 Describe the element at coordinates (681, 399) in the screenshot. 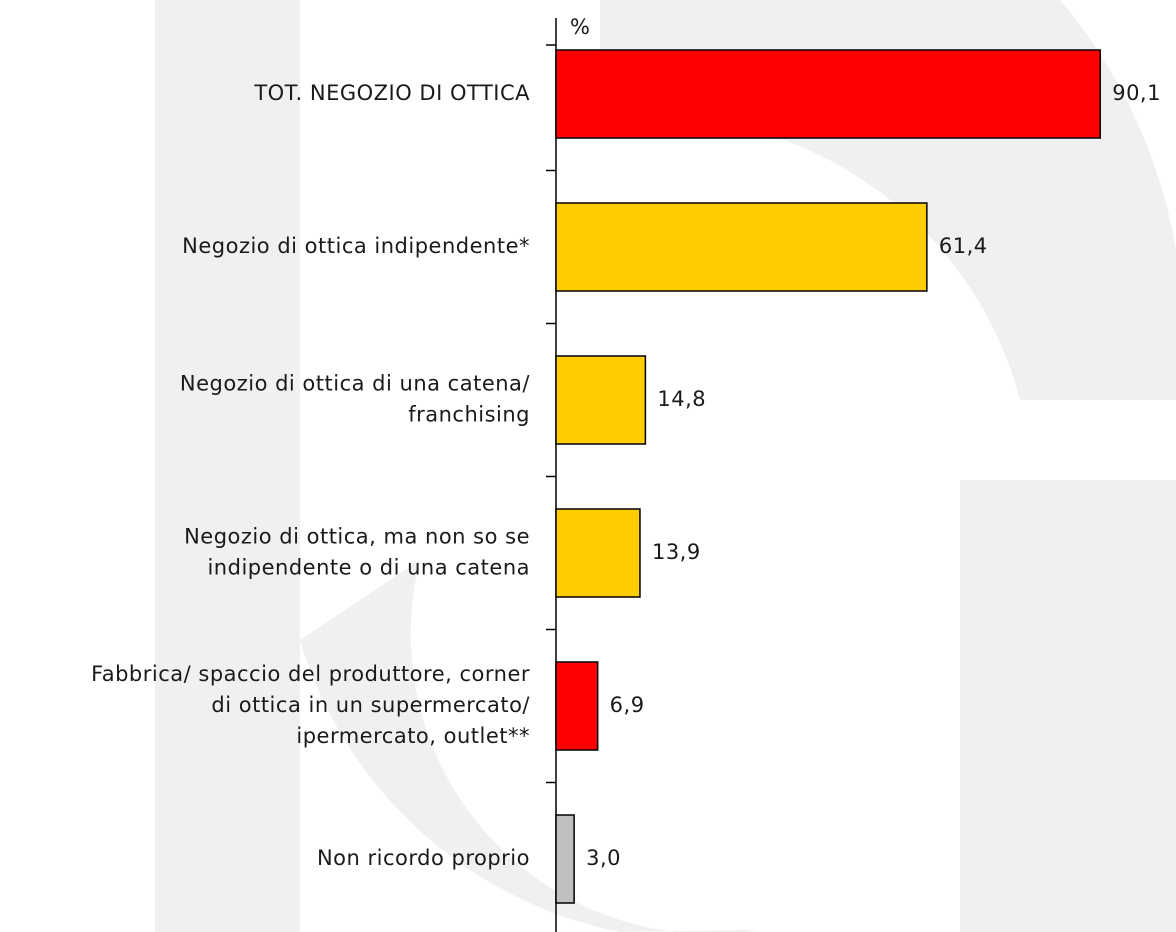

I see `value-label: 14,8` at that location.